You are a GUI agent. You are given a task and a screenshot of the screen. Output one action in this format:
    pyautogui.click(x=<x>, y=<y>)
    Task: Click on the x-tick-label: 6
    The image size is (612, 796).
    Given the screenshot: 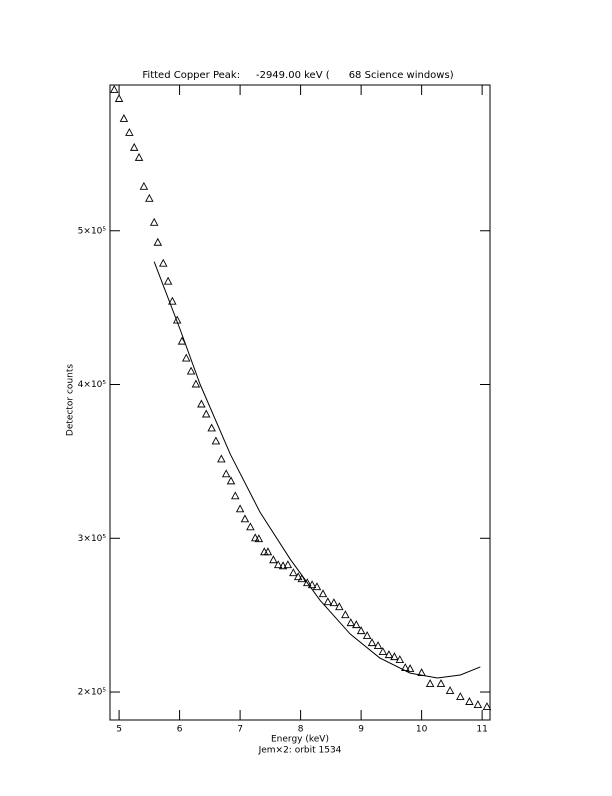 What is the action you would take?
    pyautogui.click(x=180, y=730)
    